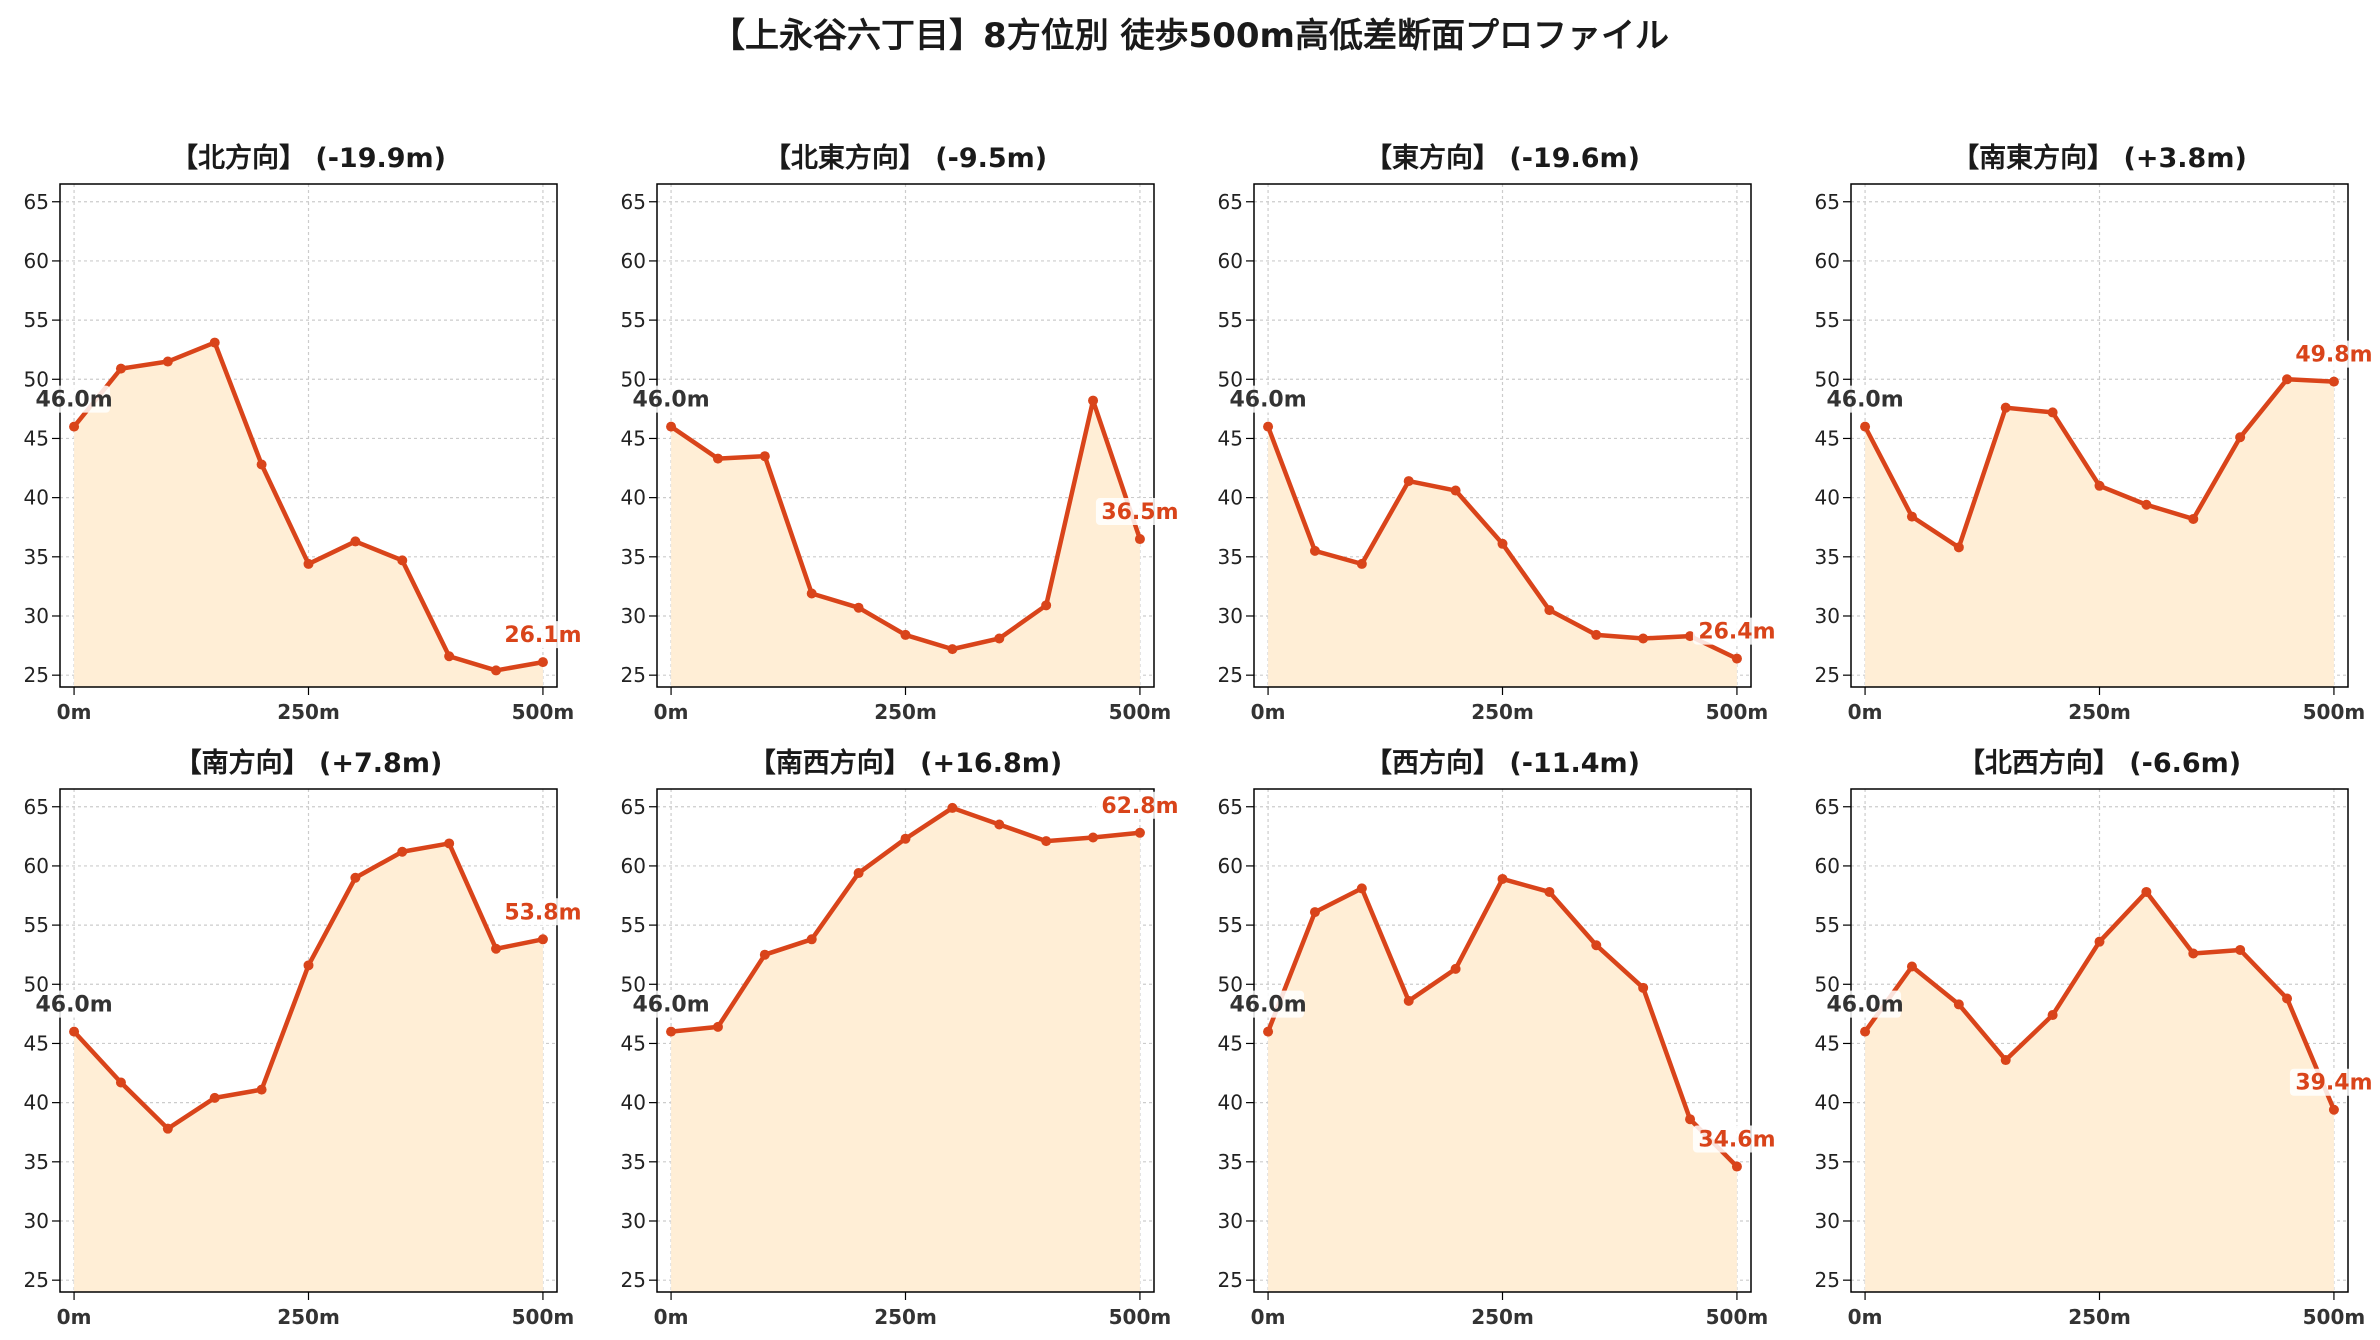  What do you see at coordinates (1230, 557) in the screenshot?
I see `y-tick-label: 35` at bounding box center [1230, 557].